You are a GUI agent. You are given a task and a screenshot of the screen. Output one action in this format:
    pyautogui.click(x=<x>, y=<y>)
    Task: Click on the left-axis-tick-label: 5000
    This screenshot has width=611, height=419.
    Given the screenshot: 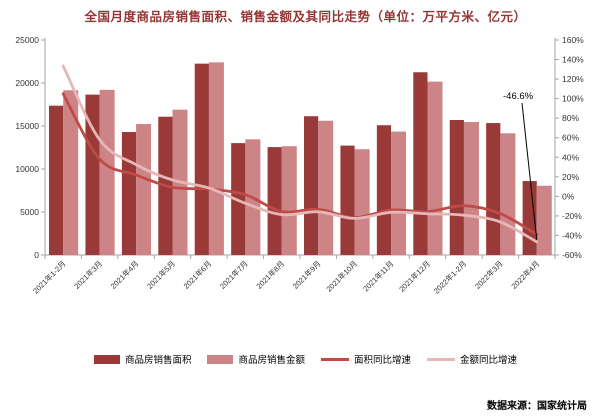 What is the action you would take?
    pyautogui.click(x=29, y=212)
    